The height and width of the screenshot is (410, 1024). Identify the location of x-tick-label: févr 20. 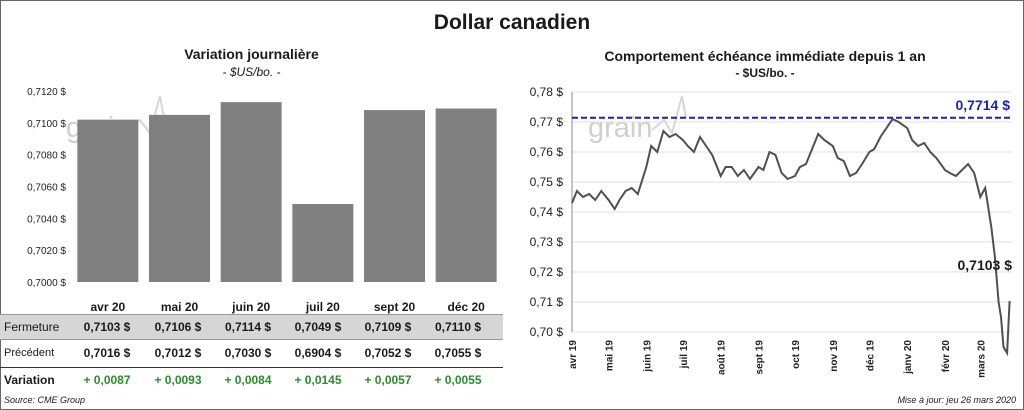
(946, 356).